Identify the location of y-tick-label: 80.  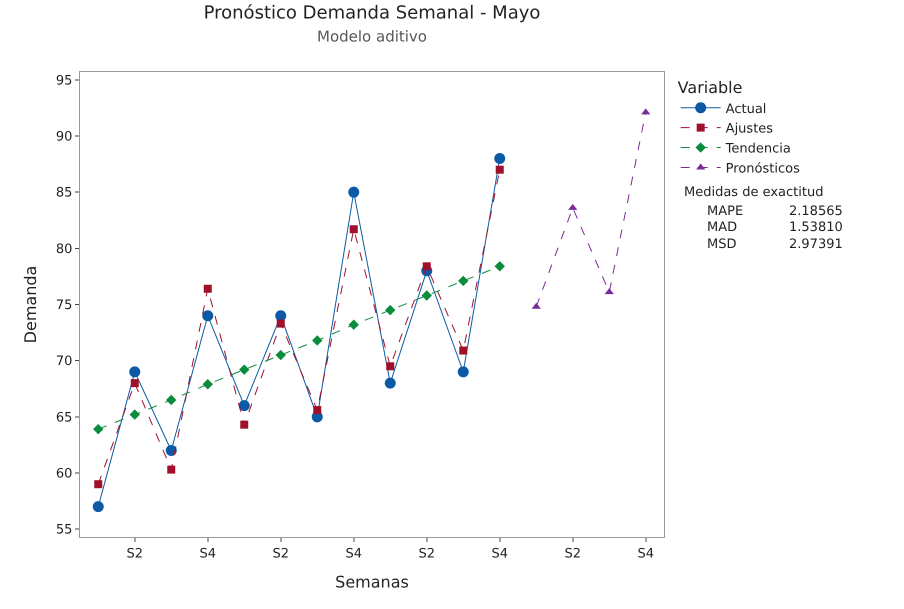
(64, 249).